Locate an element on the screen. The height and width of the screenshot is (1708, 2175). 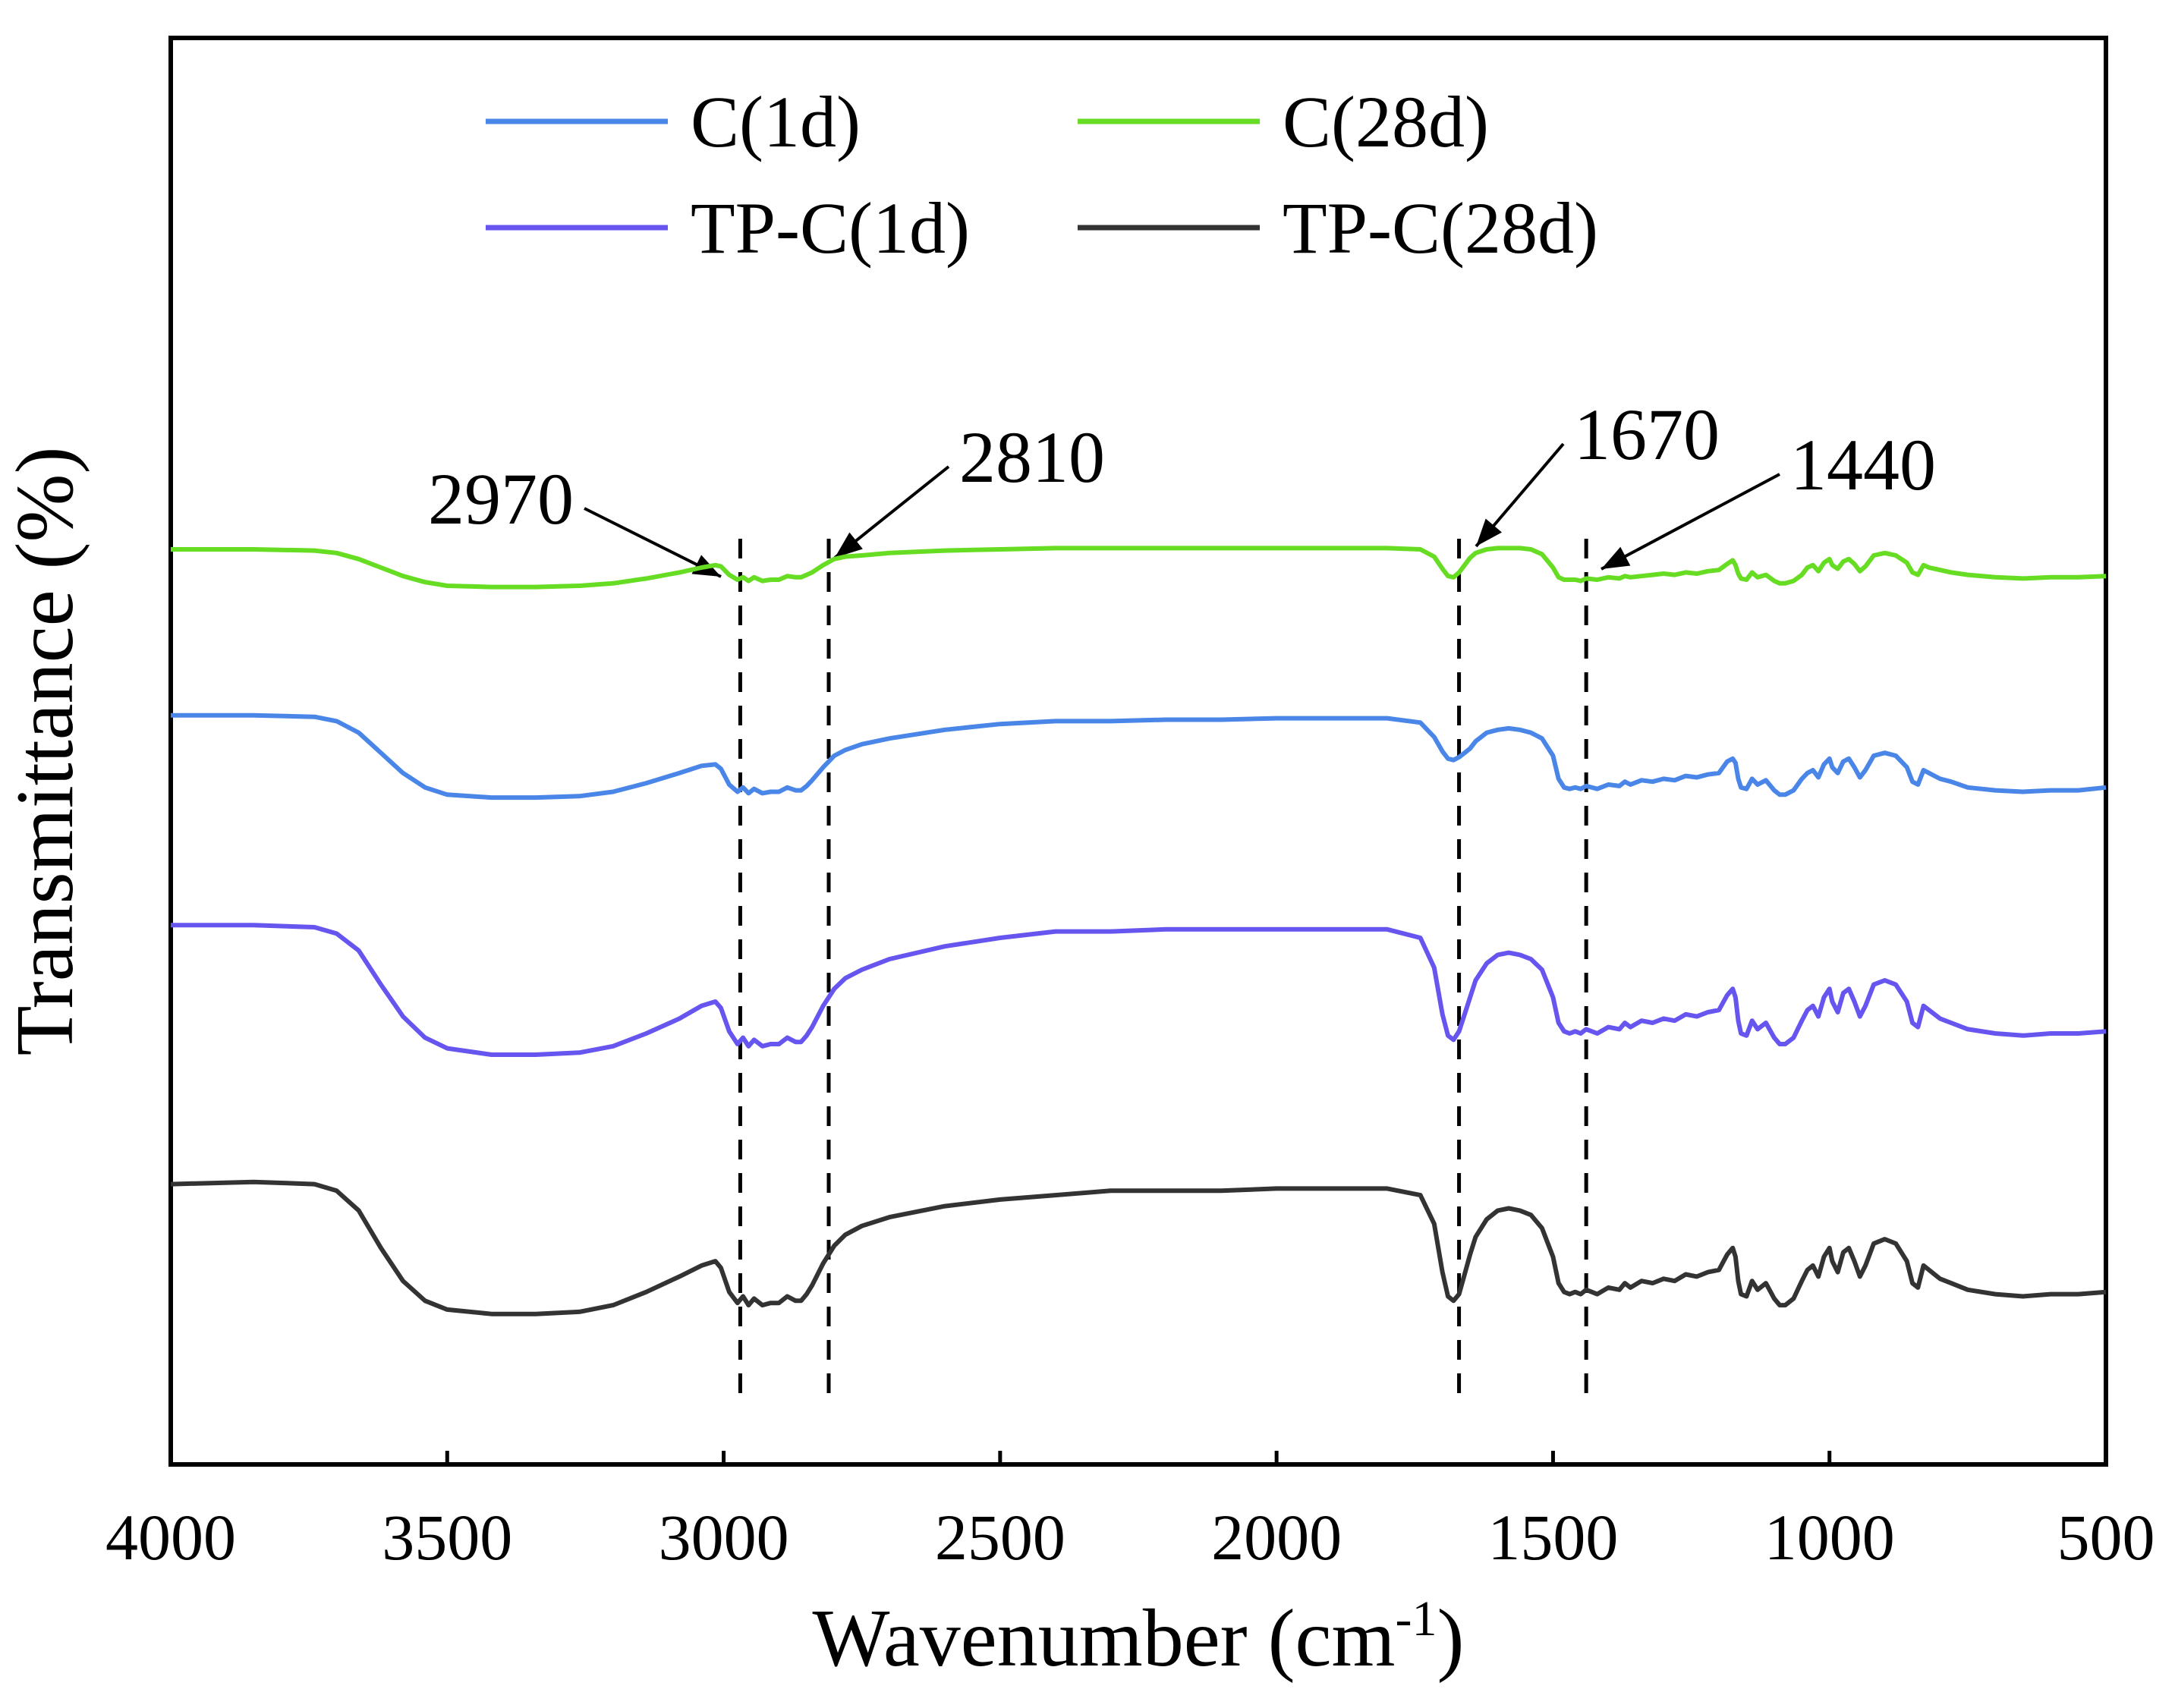
x-tick-label: 1000 is located at coordinates (1829, 1537).